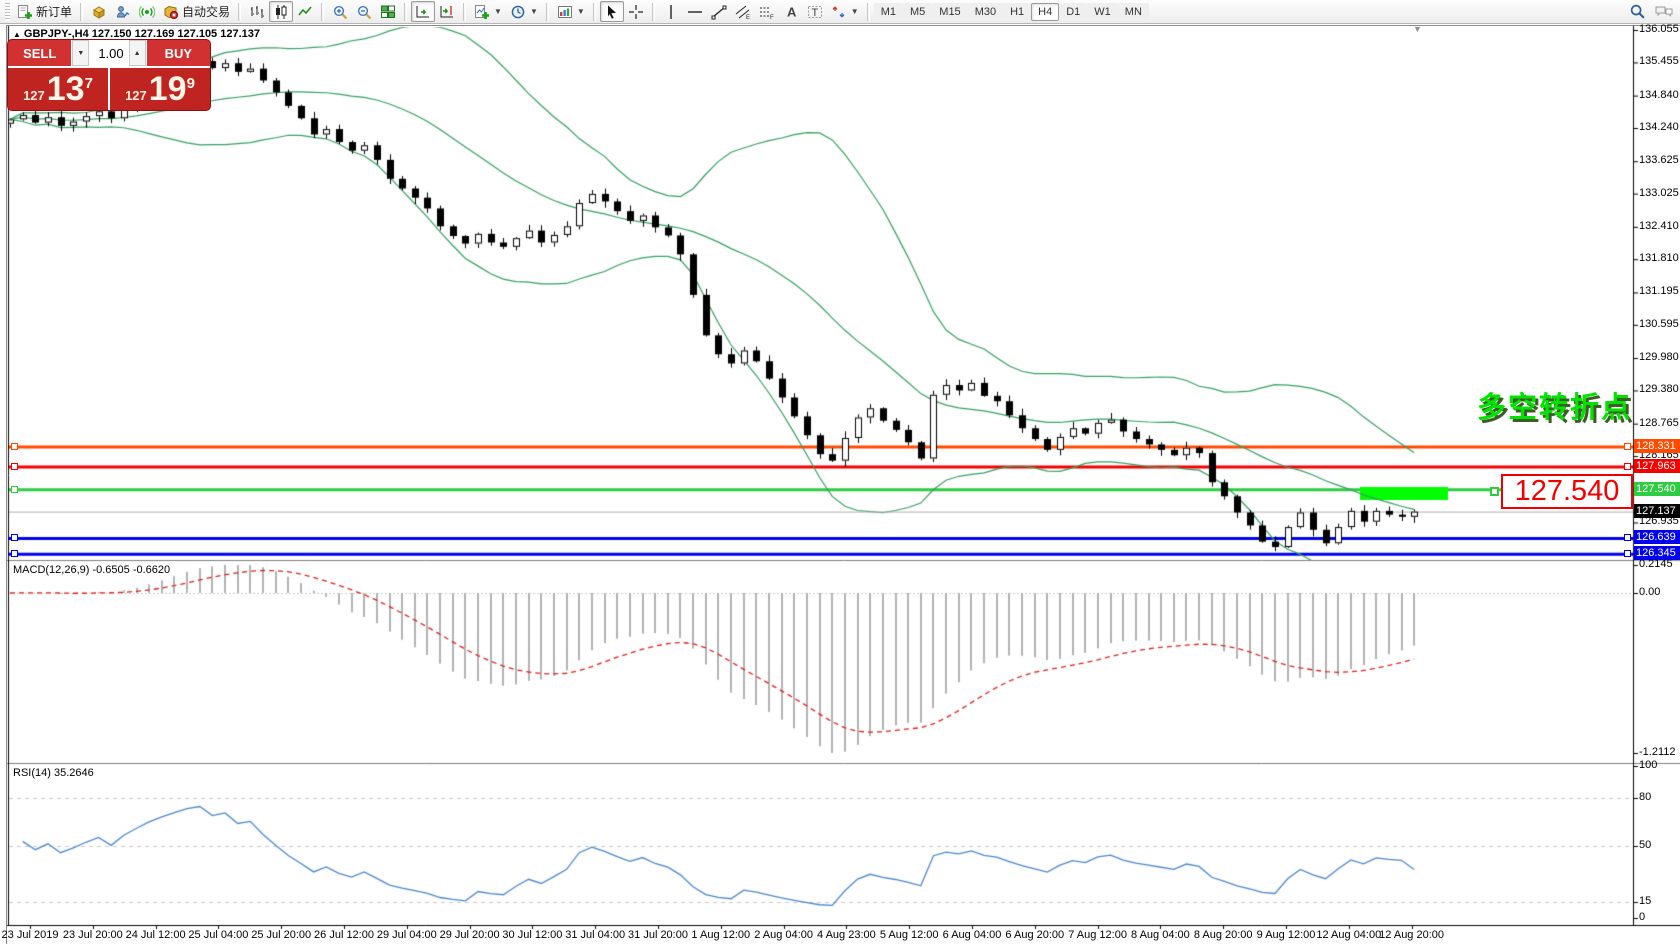  What do you see at coordinates (111, 53) in the screenshot?
I see `volume-input: 1.00` at bounding box center [111, 53].